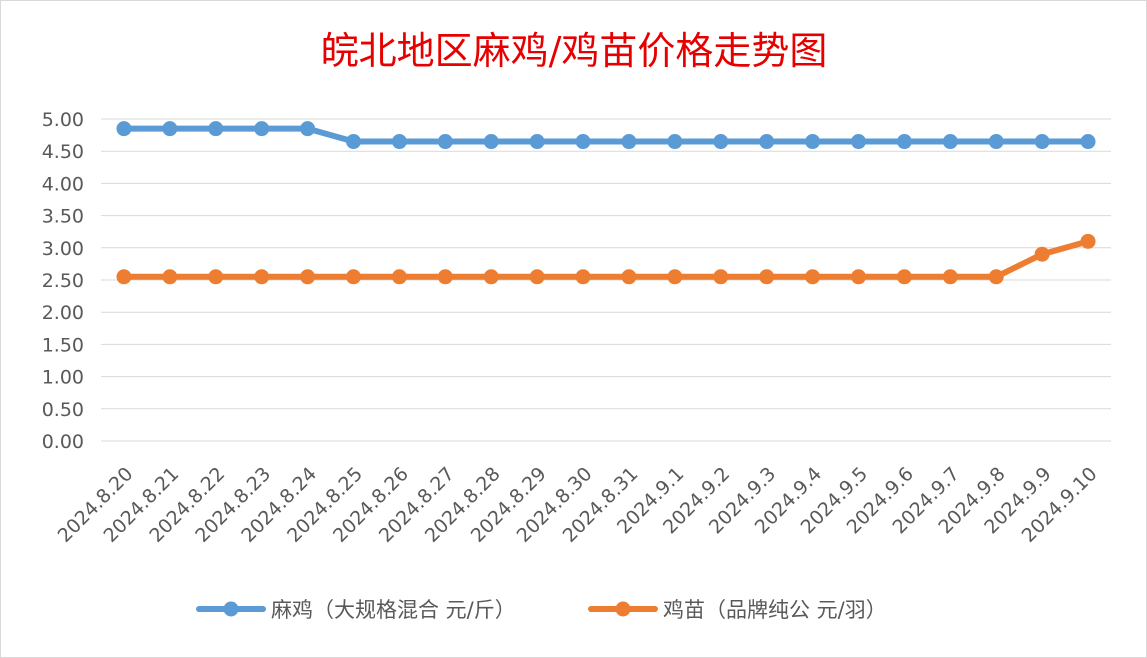 Image resolution: width=1147 pixels, height=658 pixels. I want to click on chart-title: 皖北地区麻鸡/鸡苗价格走势图, so click(574, 51).